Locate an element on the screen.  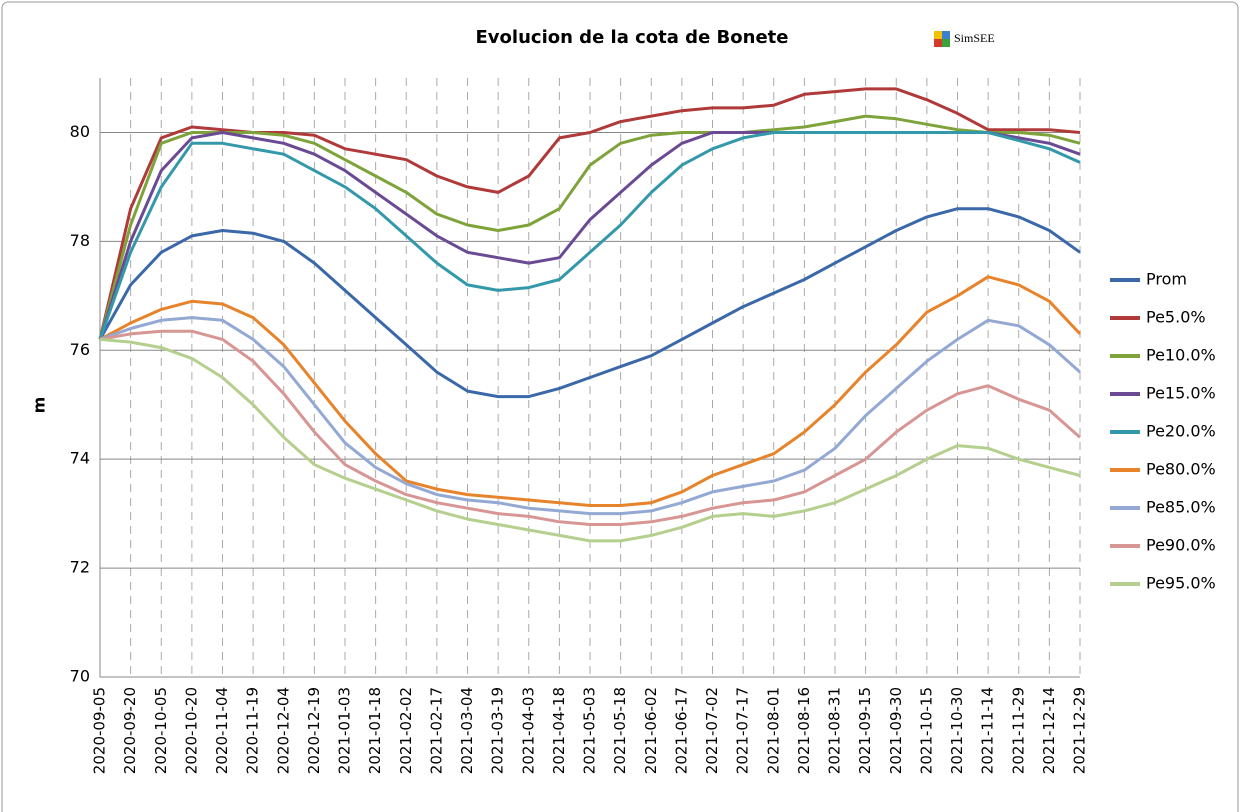
x-tick-label: 2021-09-30 is located at coordinates (896, 730).